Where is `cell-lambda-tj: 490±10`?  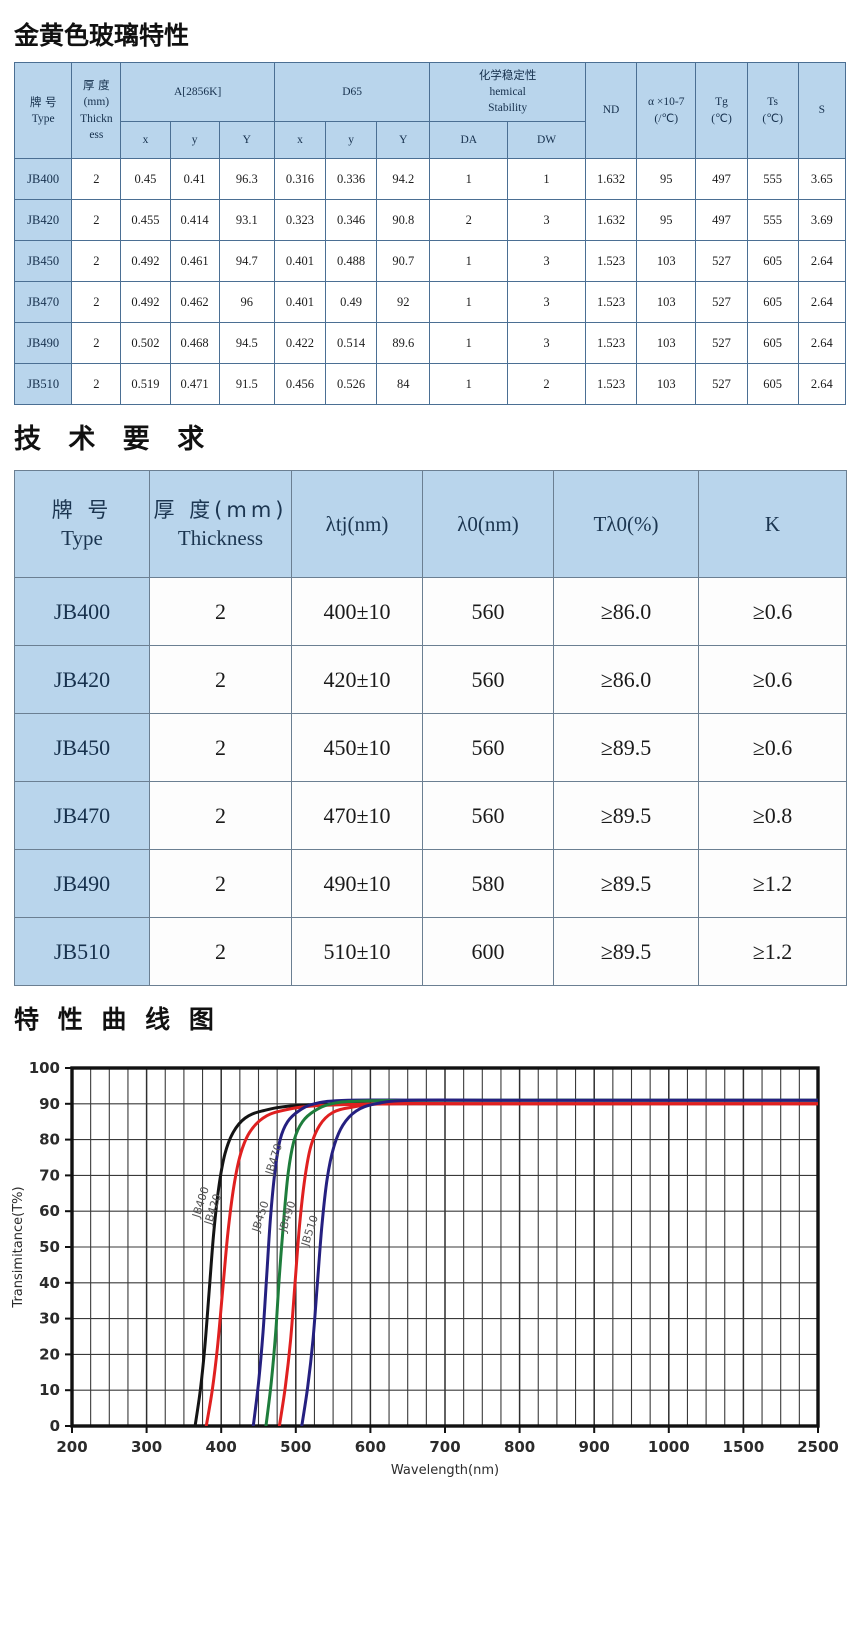
cell-lambda-tj: 490±10 is located at coordinates (357, 883).